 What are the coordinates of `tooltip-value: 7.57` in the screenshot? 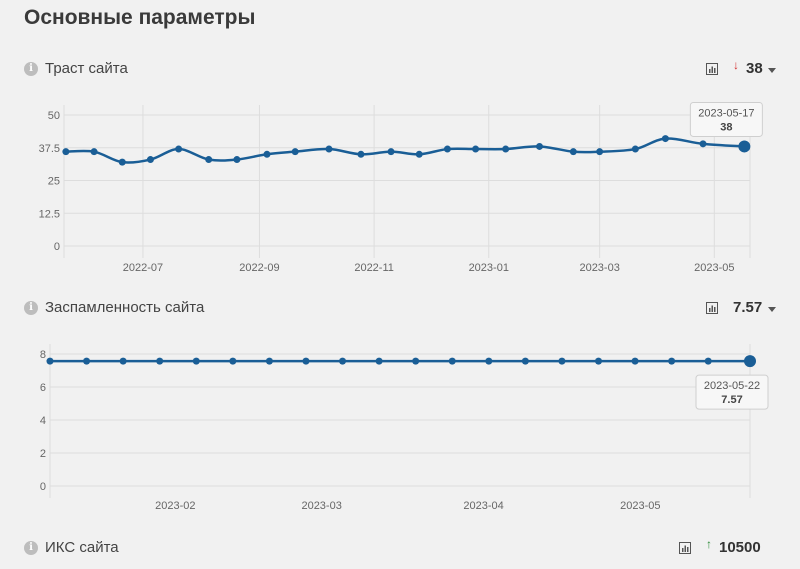 It's located at (731, 400).